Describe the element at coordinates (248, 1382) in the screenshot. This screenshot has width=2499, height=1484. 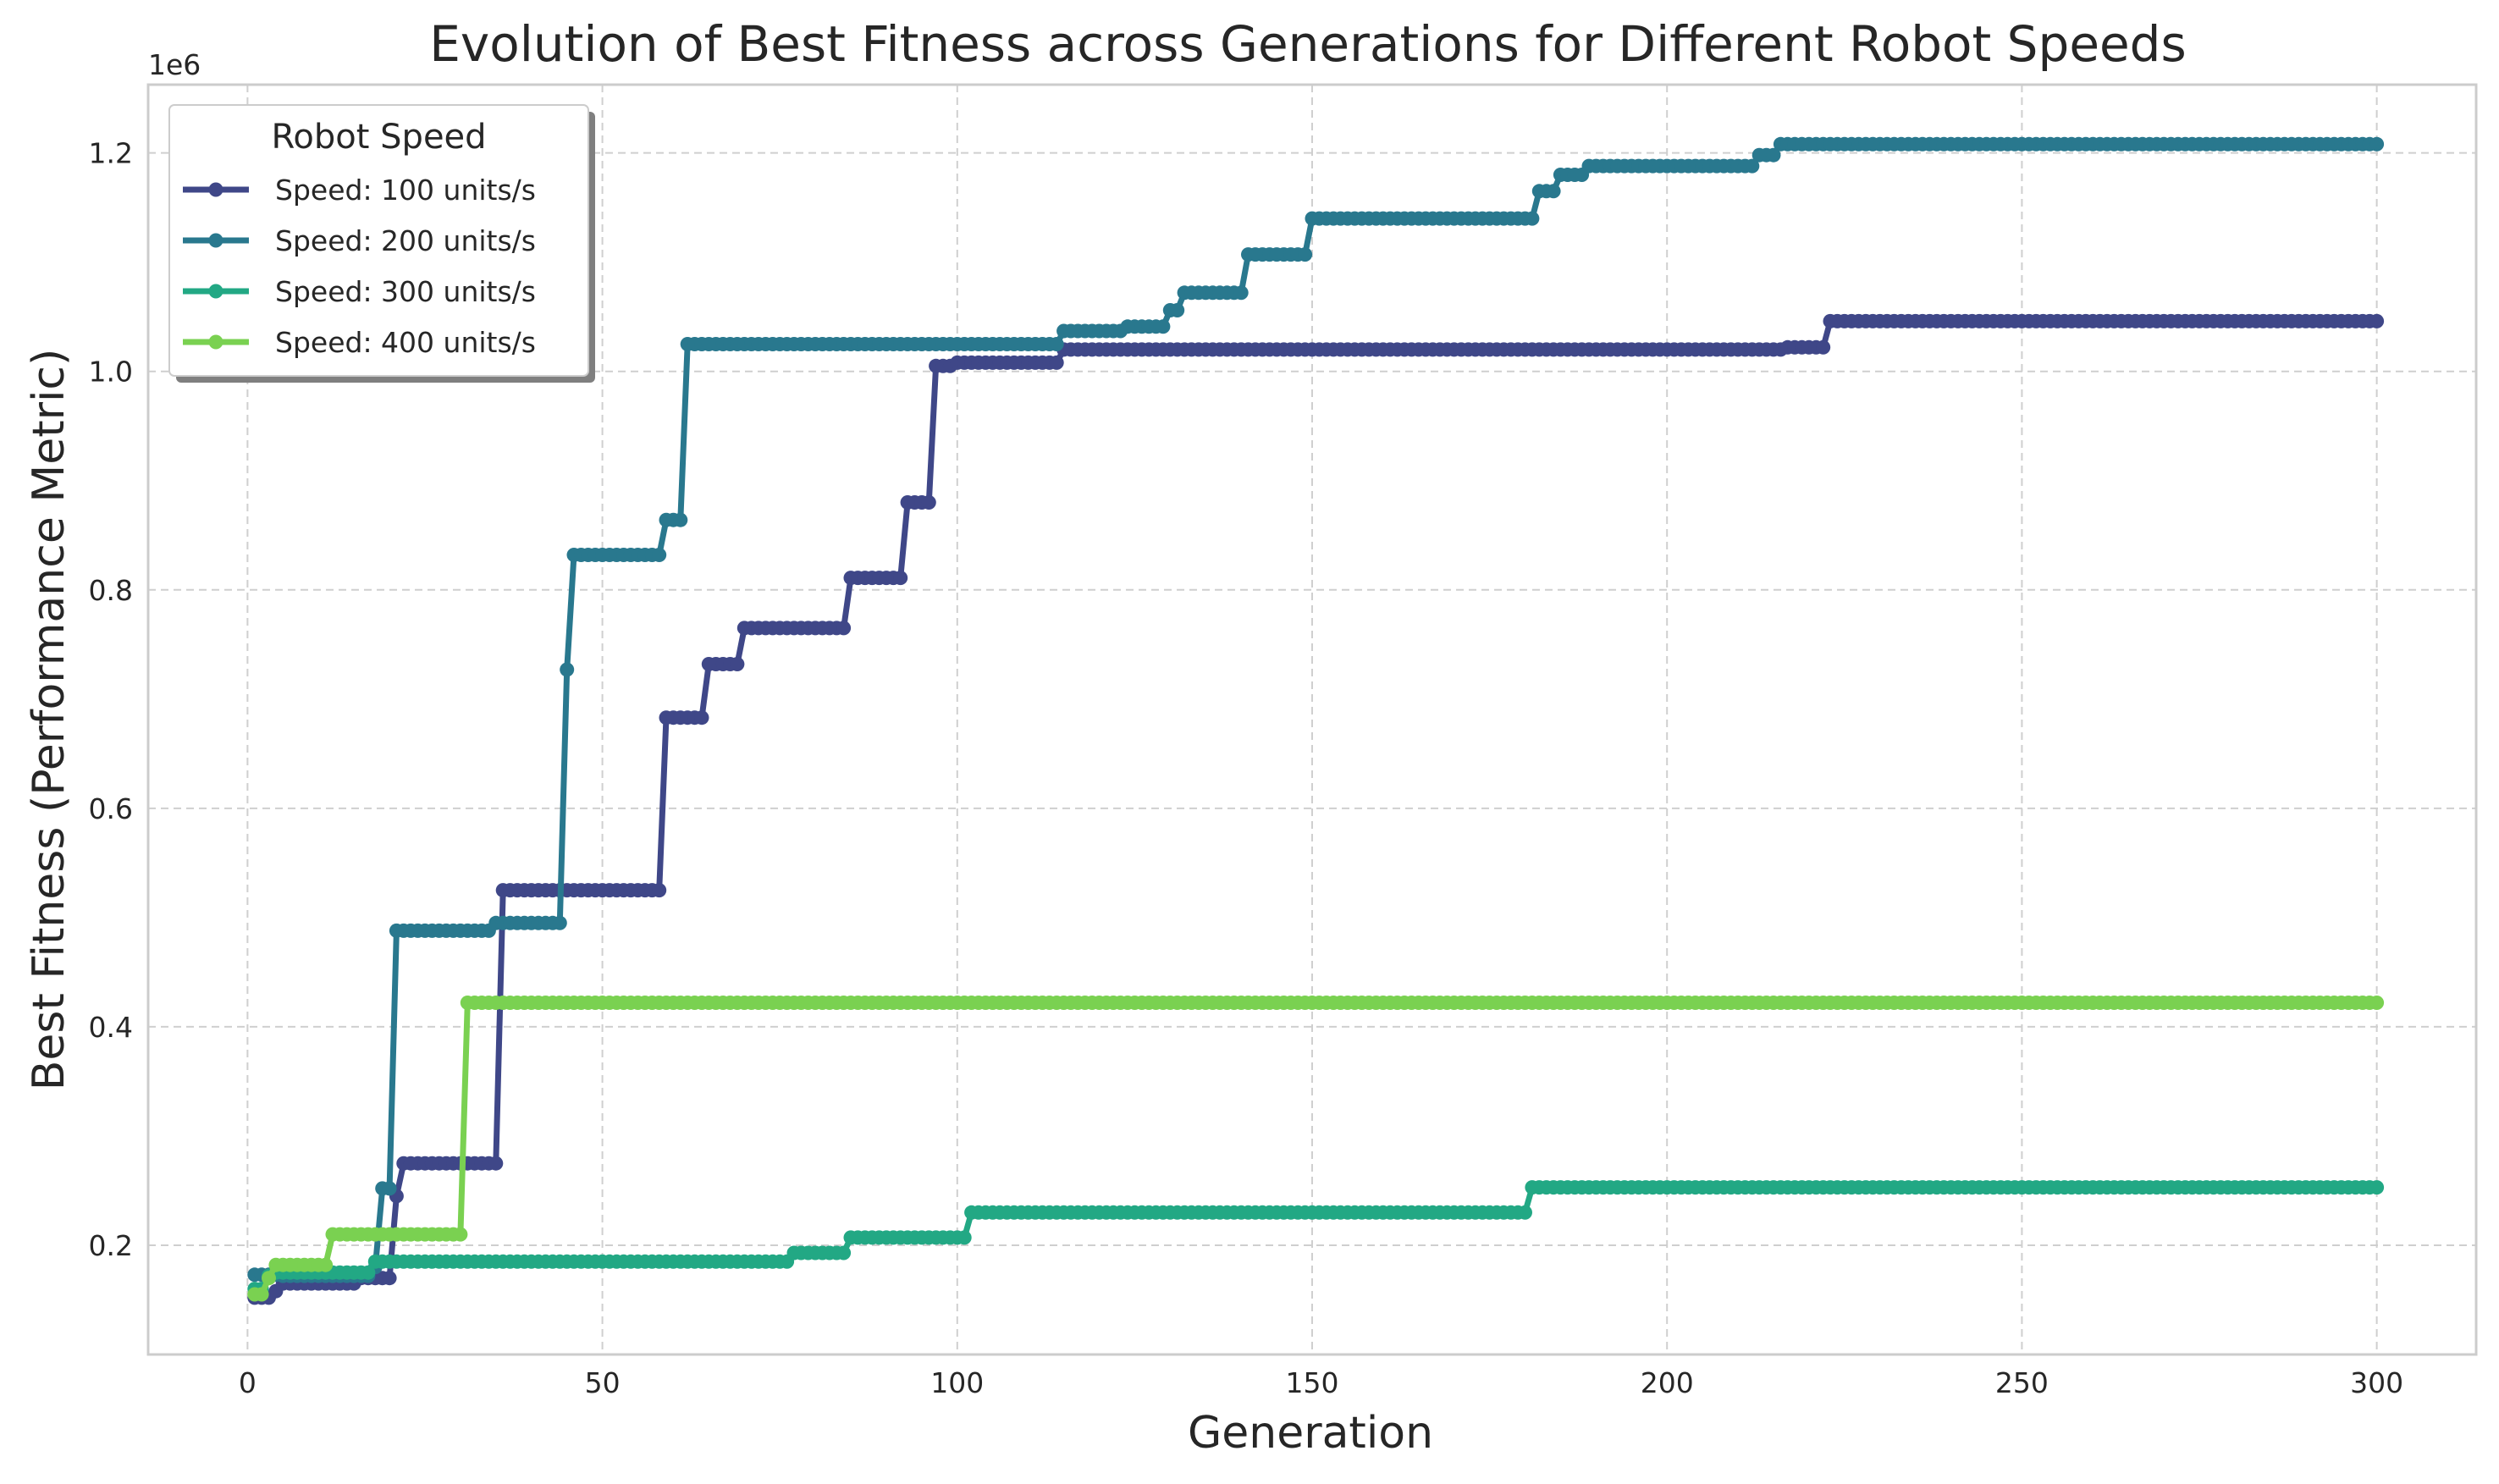
I see `x-tick-label: 0` at that location.